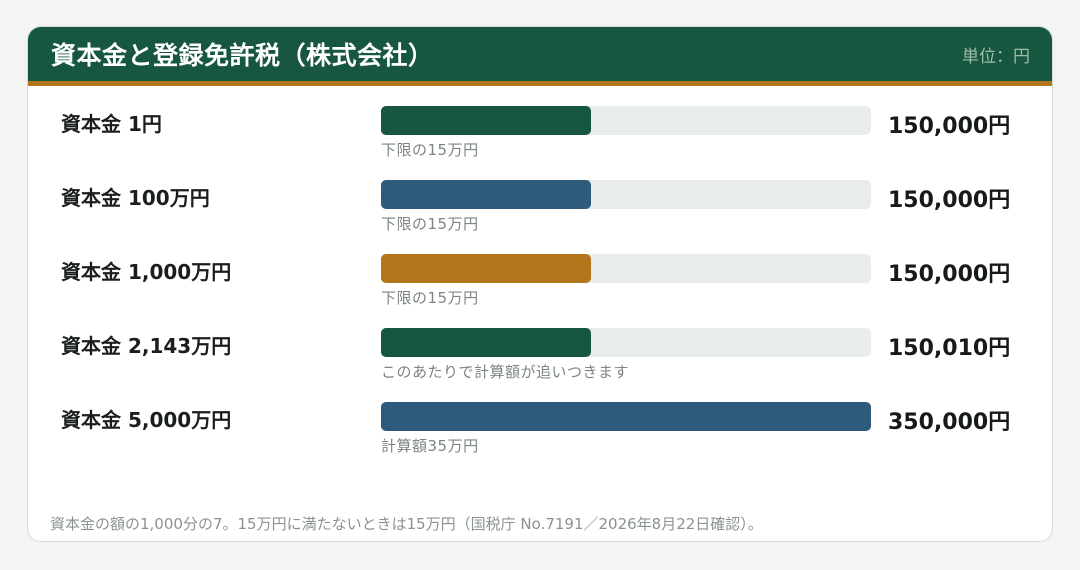  I want to click on card-title: 資本金と登録免許税（株式会社）, so click(242, 55).